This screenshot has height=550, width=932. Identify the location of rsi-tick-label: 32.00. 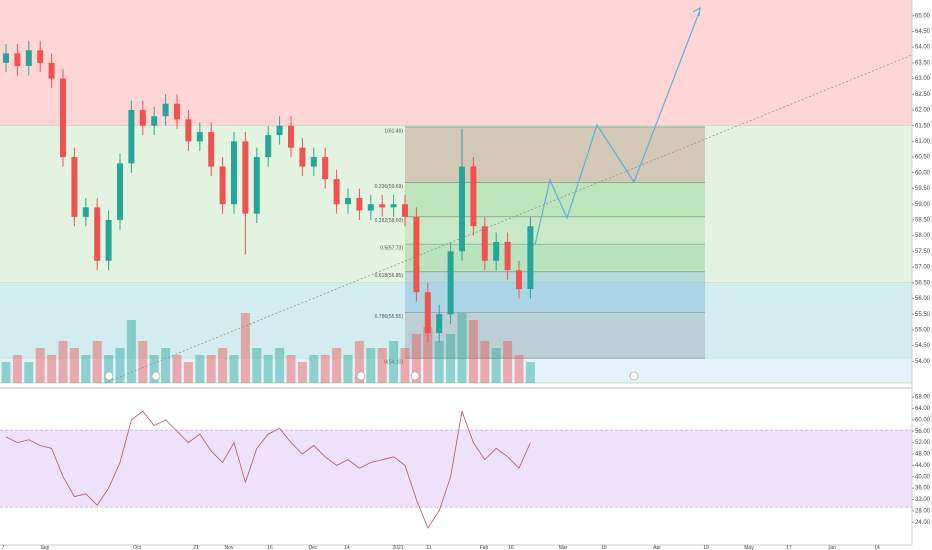
(923, 500).